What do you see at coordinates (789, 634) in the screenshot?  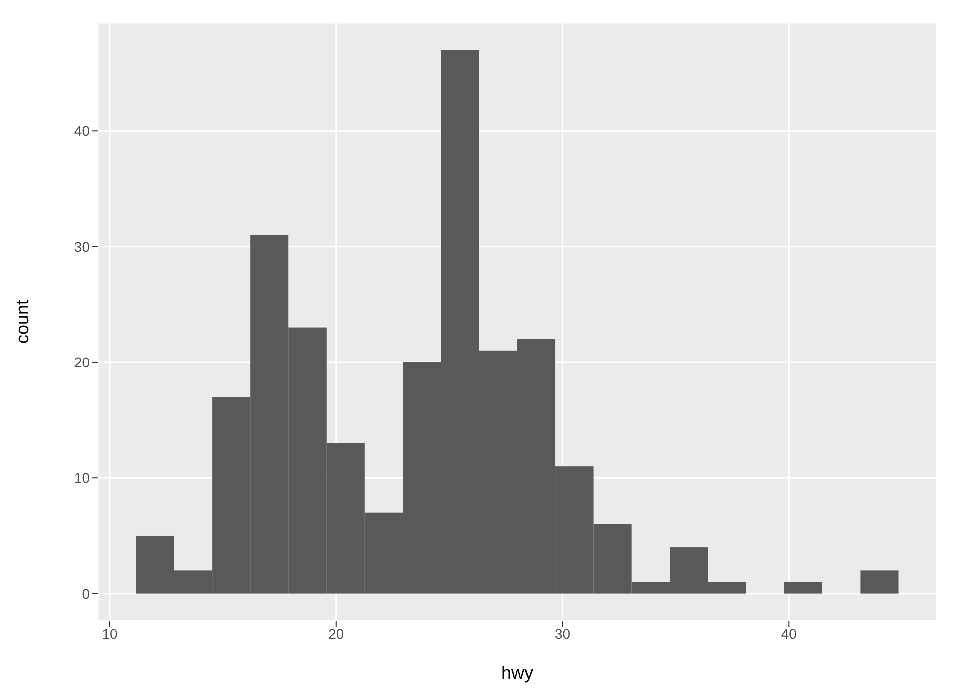 I see `x-tick-label: 40` at bounding box center [789, 634].